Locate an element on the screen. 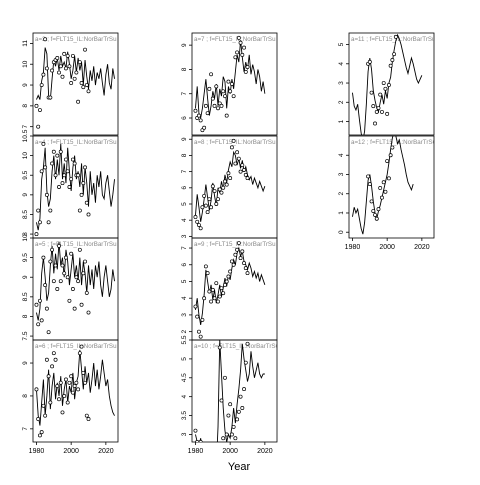 The height and width of the screenshot is (485, 480). y-tick-label: 1 is located at coordinates (341, 213).